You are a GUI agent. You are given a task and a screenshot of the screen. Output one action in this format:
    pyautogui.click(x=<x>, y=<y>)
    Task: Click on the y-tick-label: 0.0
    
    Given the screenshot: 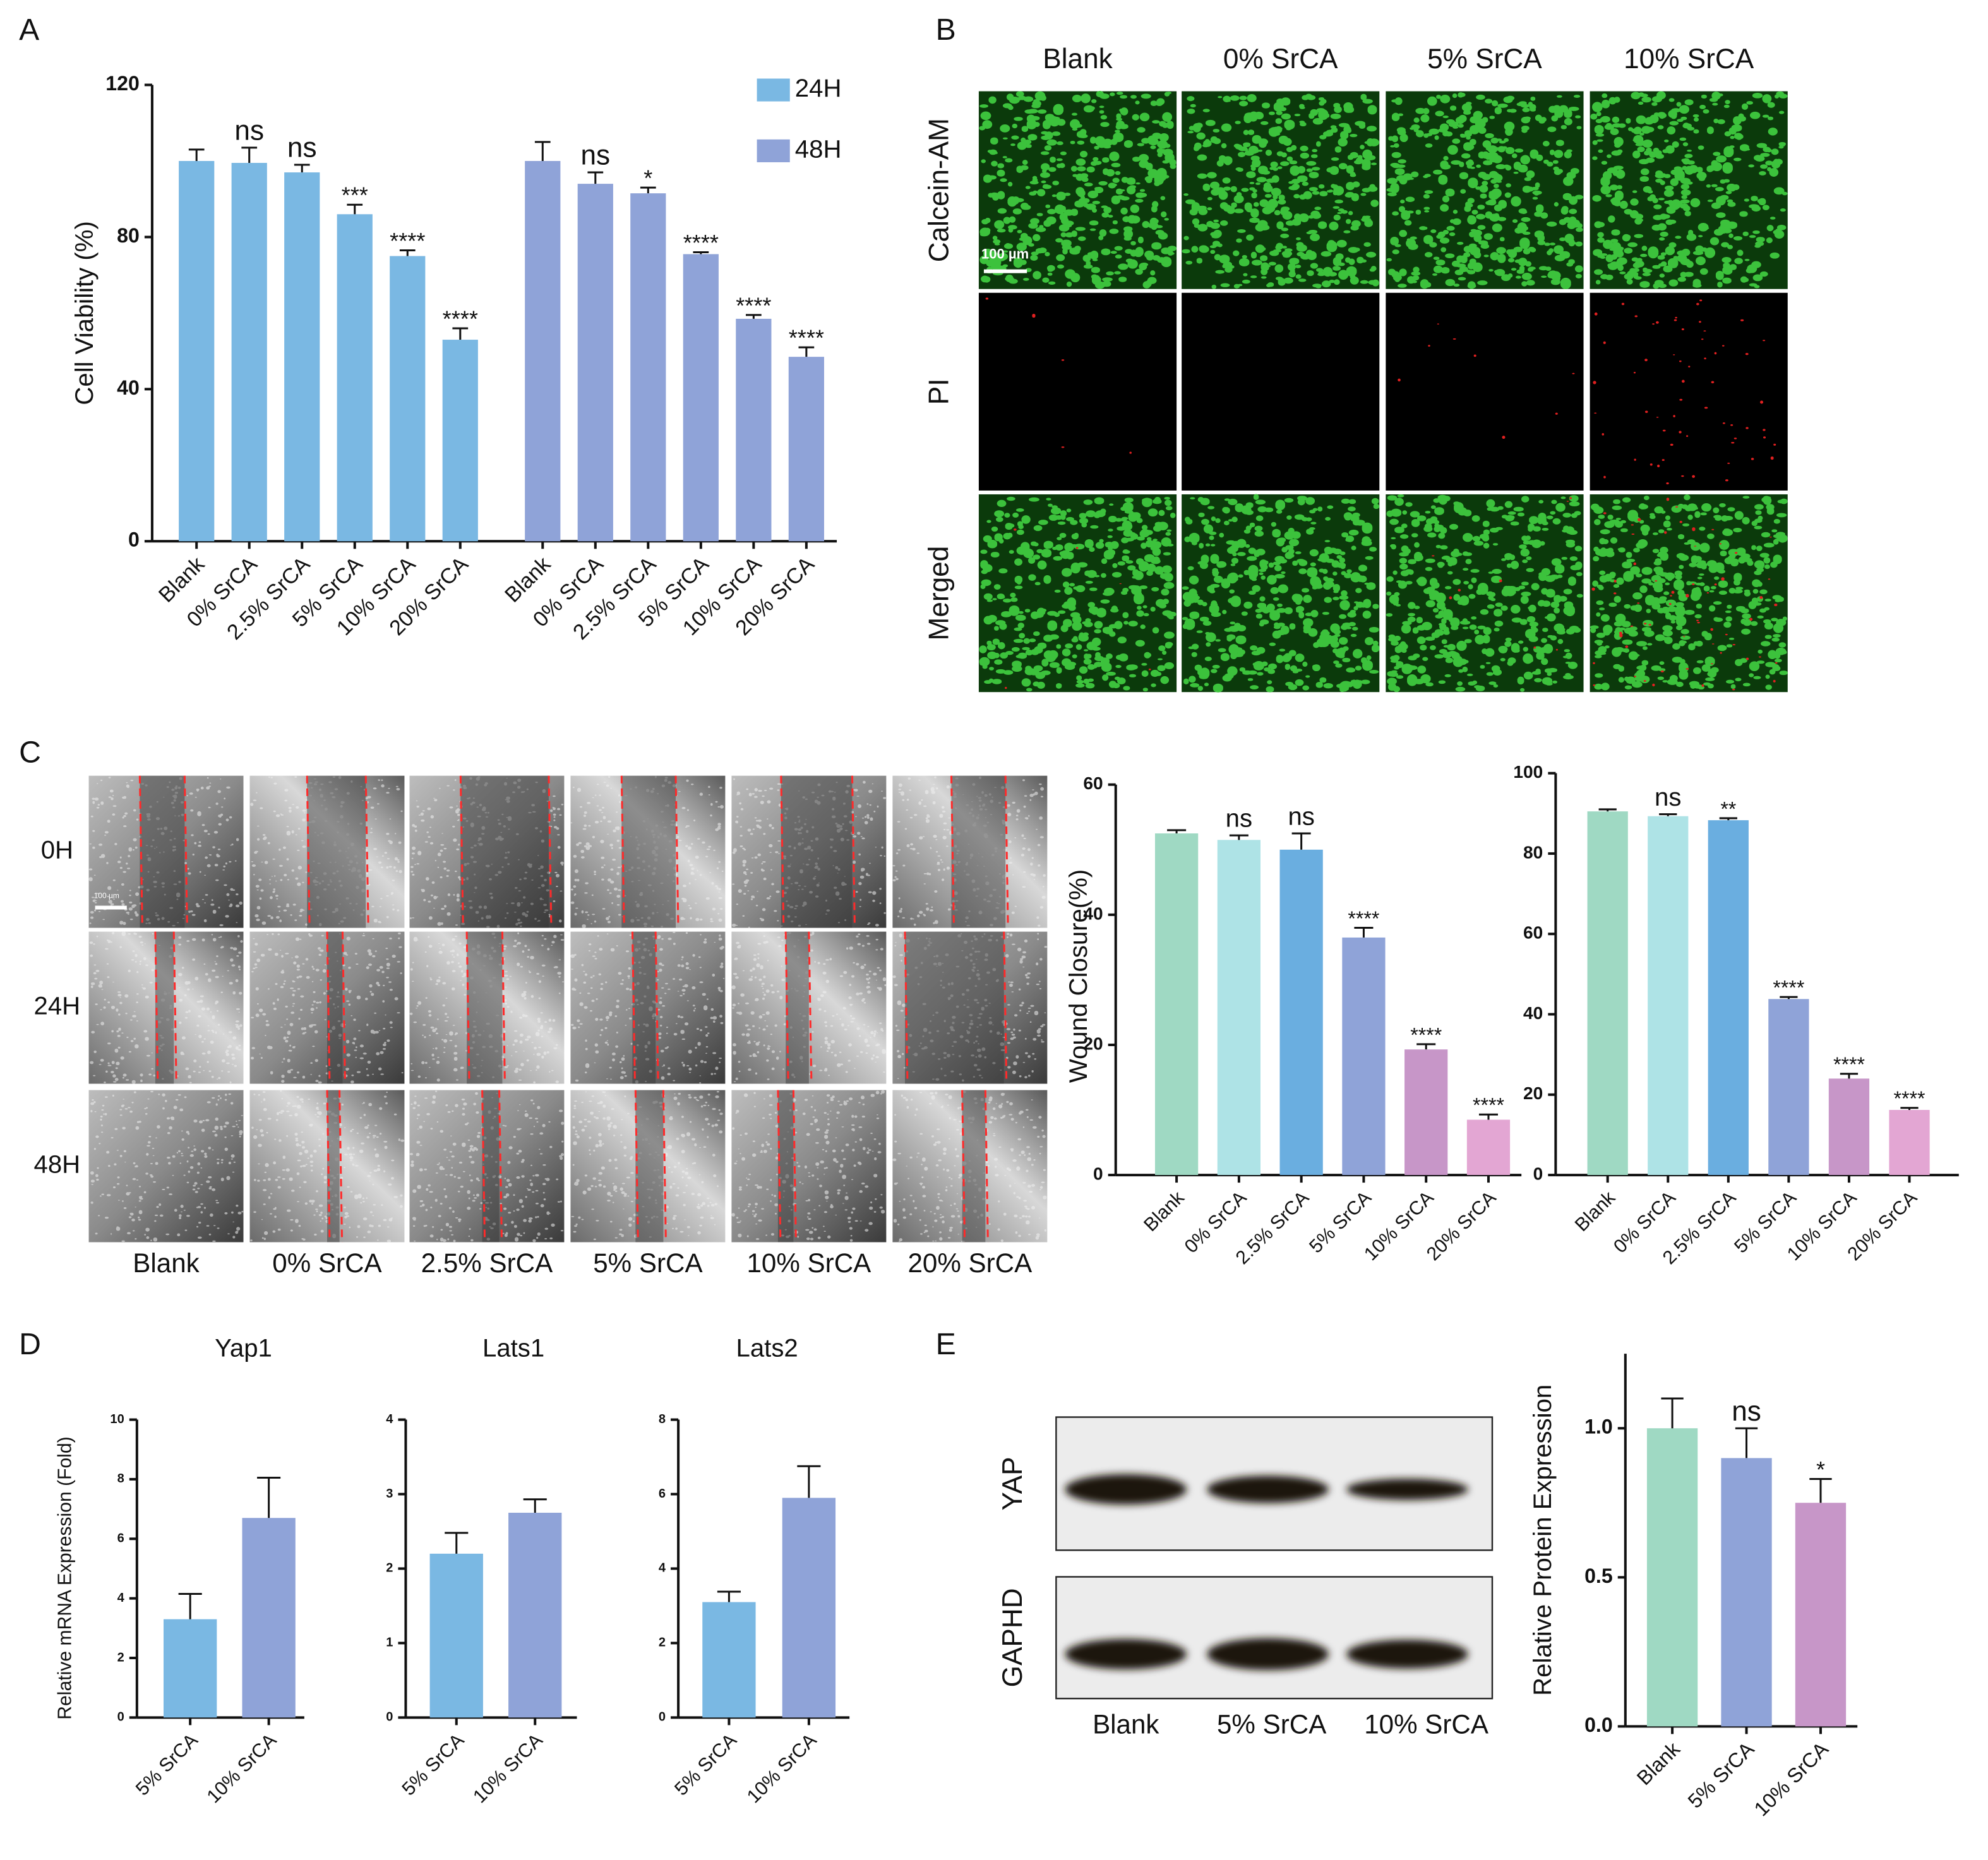 What is the action you would take?
    pyautogui.click(x=1598, y=1725)
    